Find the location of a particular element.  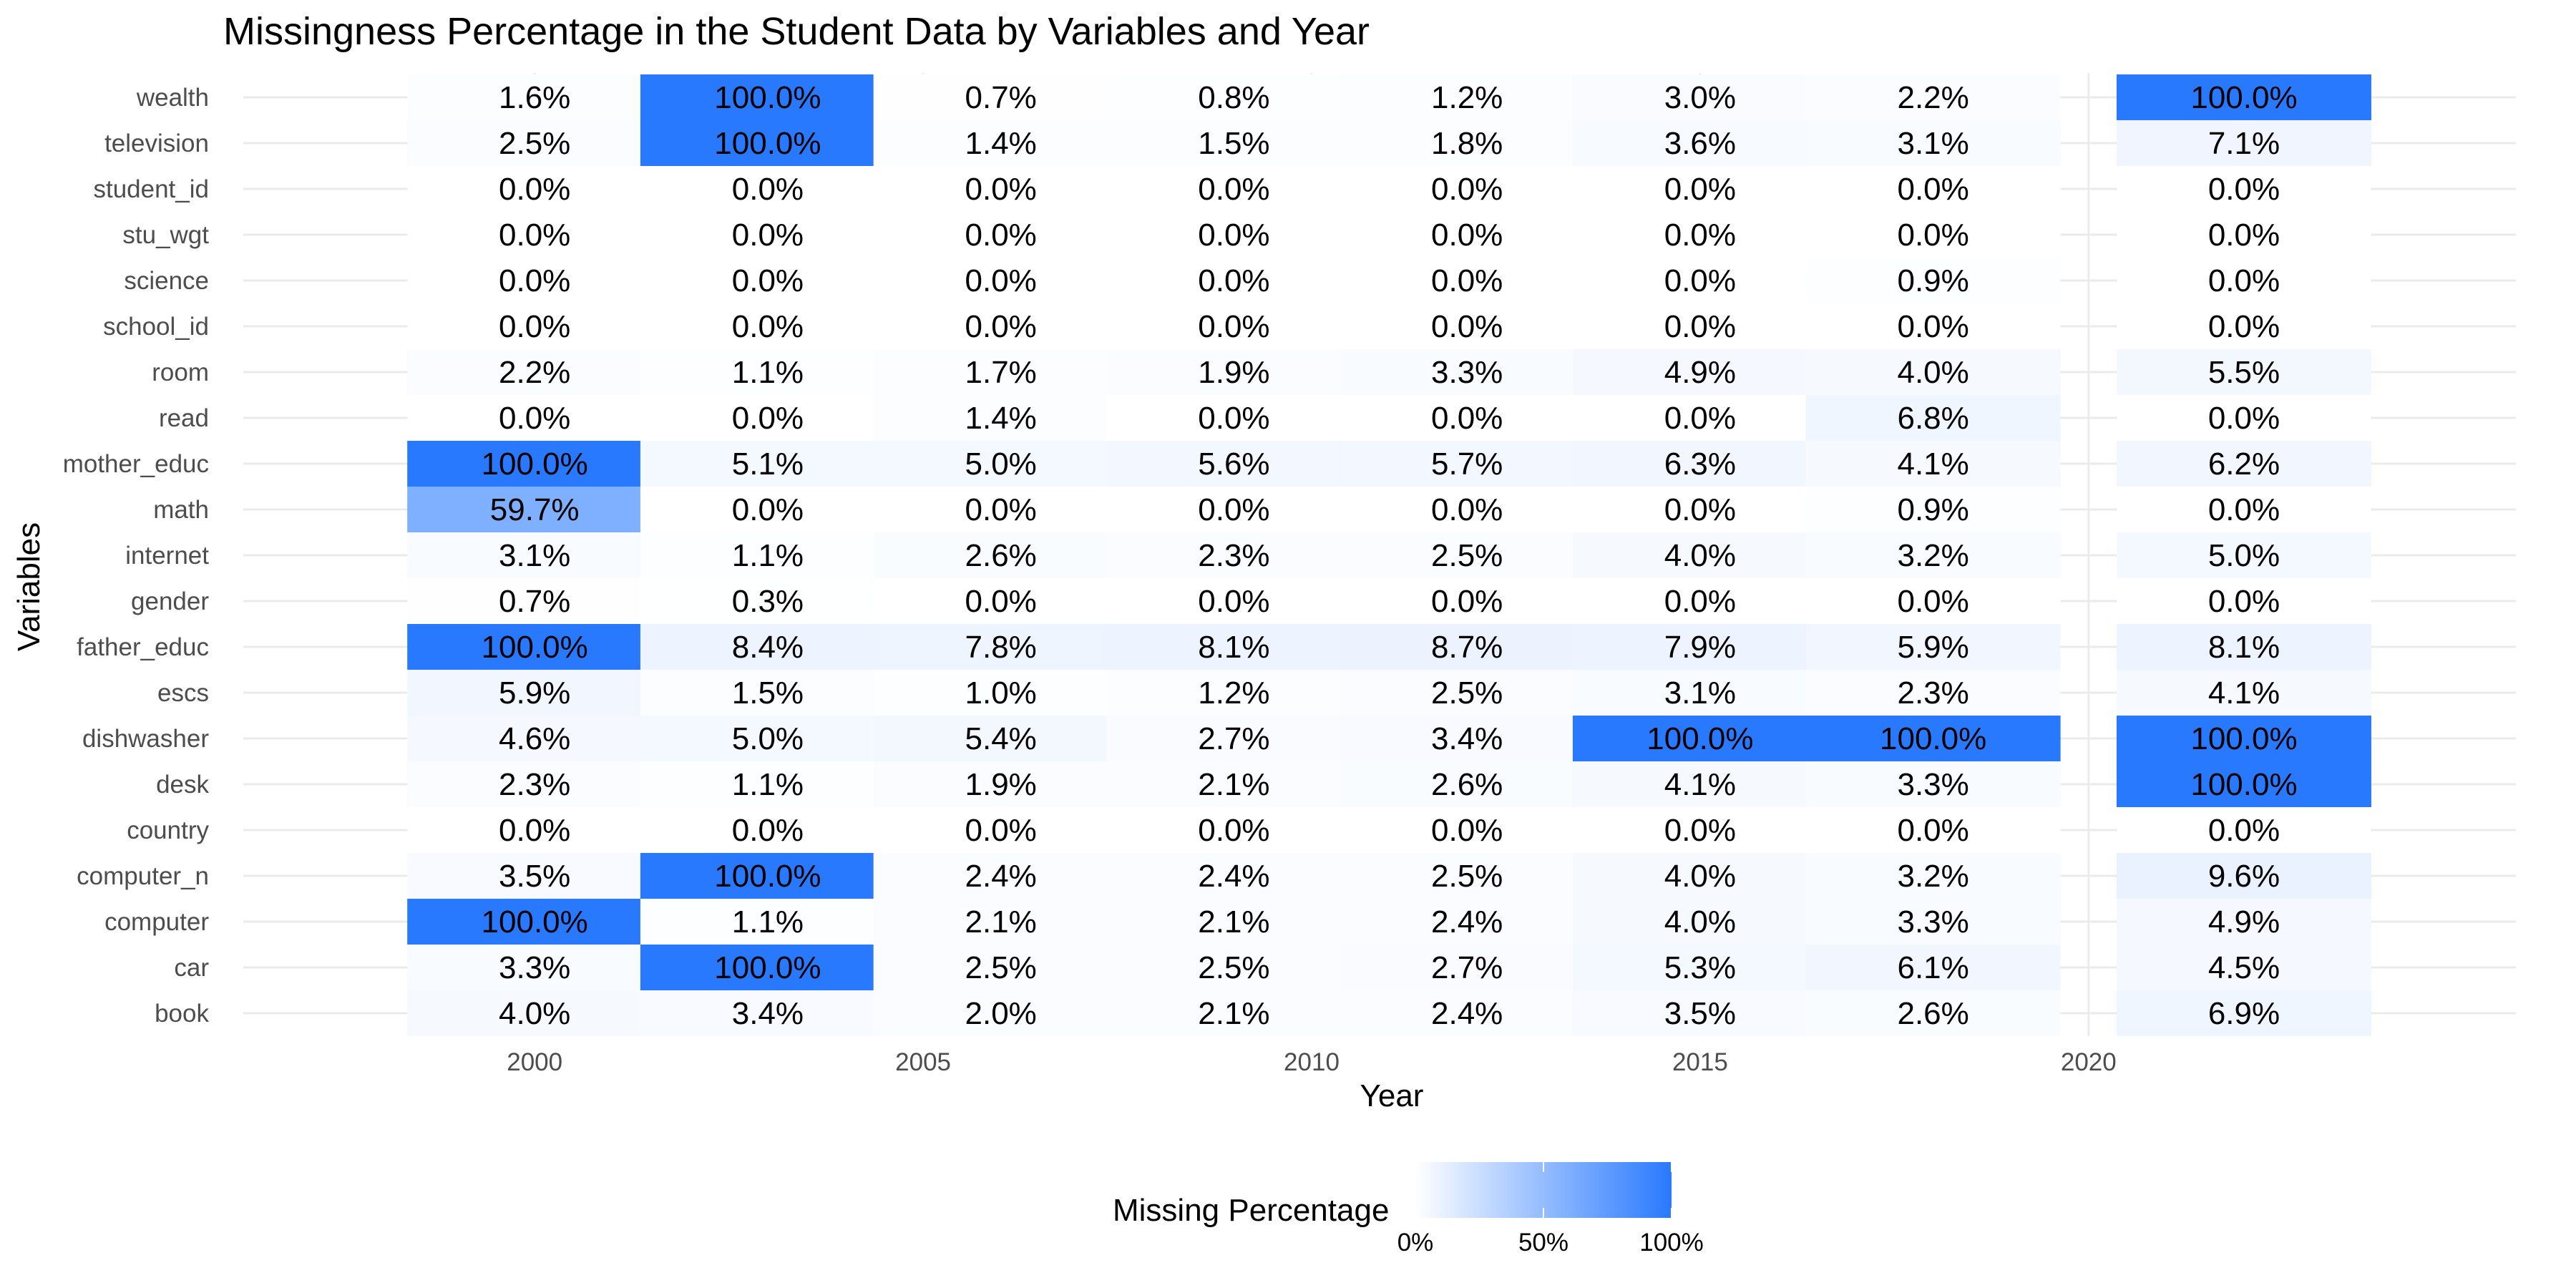

y-tick-label: dishwasher is located at coordinates (145, 739).